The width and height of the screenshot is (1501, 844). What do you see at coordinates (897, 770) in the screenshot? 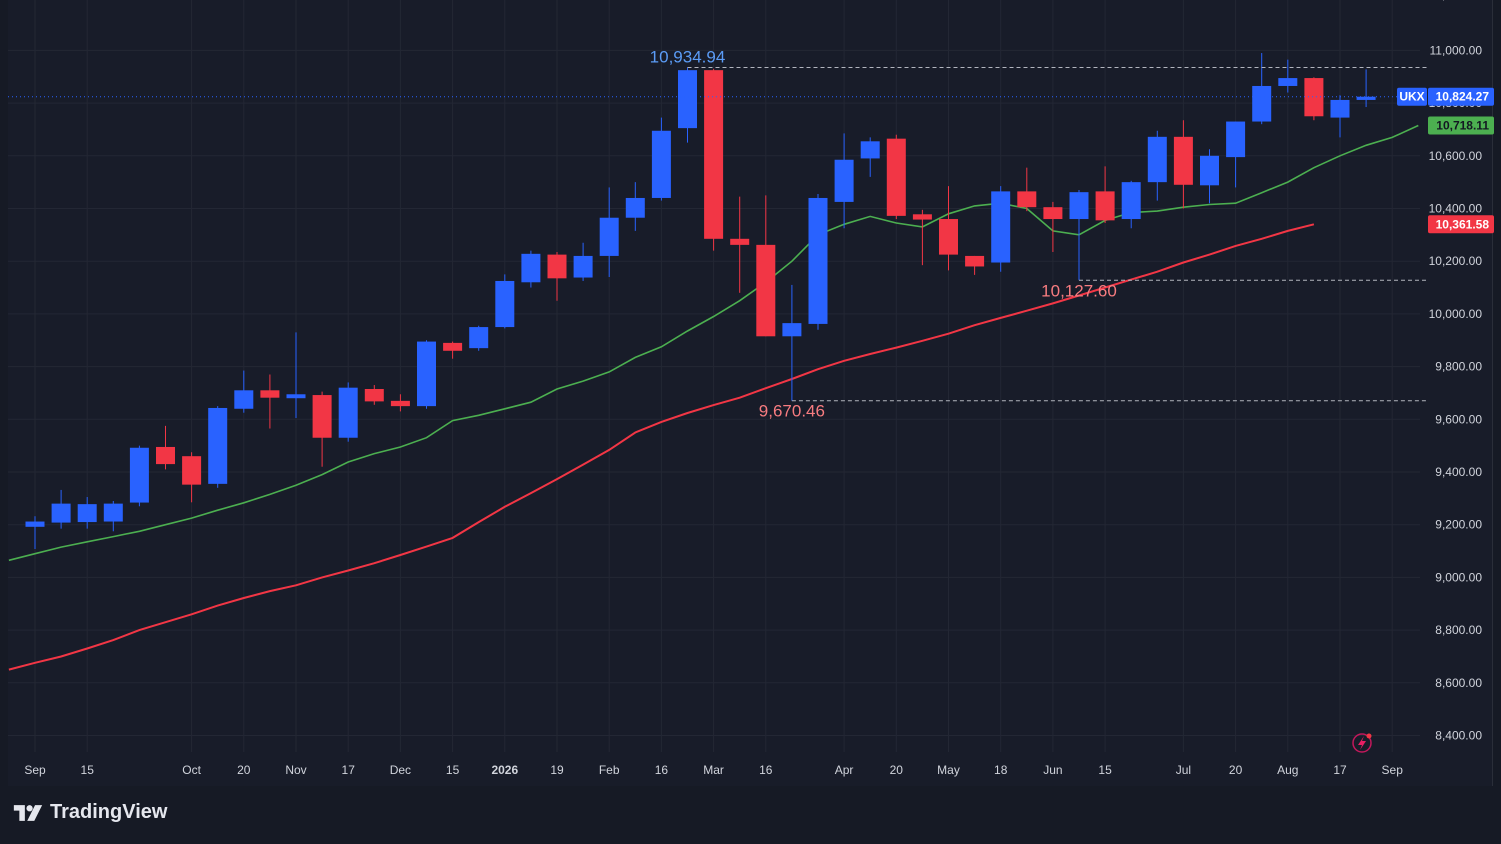
I see `time-tick-label: 20` at bounding box center [897, 770].